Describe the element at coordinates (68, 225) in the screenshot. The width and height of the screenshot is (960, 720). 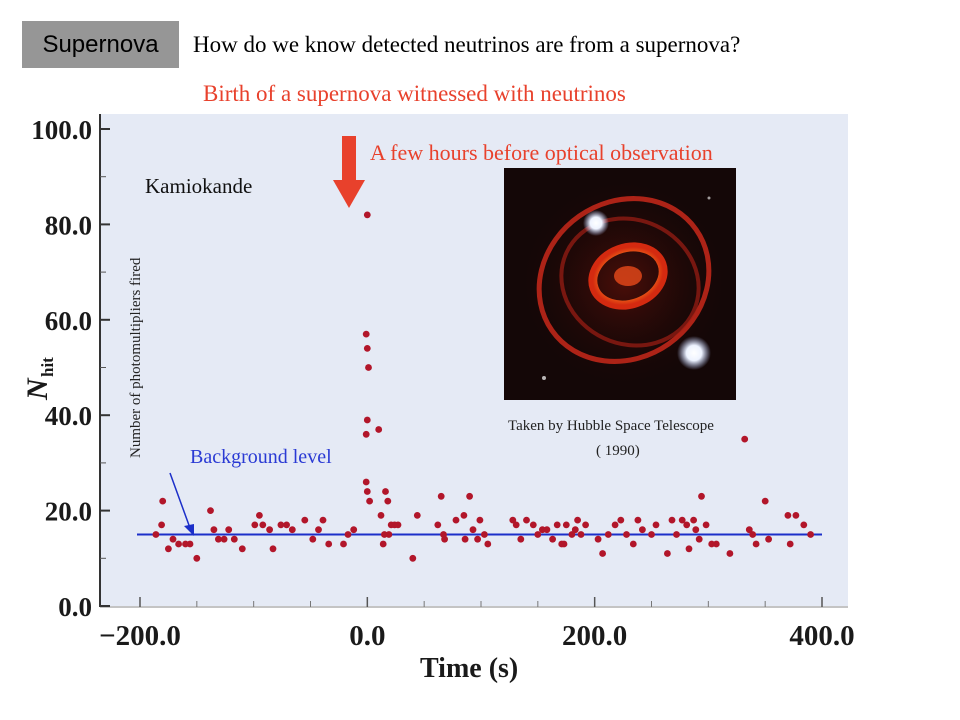
I see `y-tick-label: 80.0` at that location.